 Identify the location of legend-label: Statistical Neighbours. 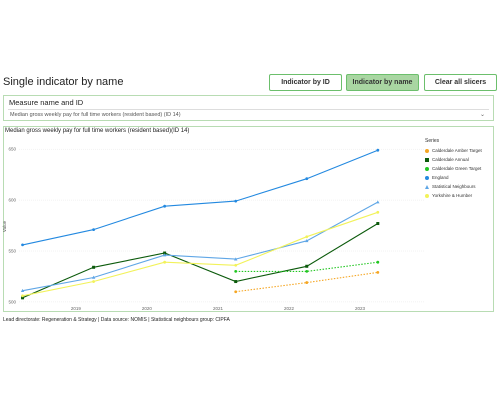
(454, 186).